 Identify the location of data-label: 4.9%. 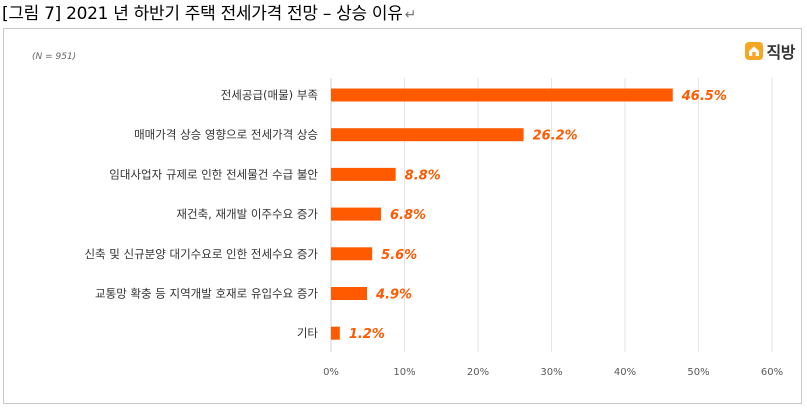
(393, 295).